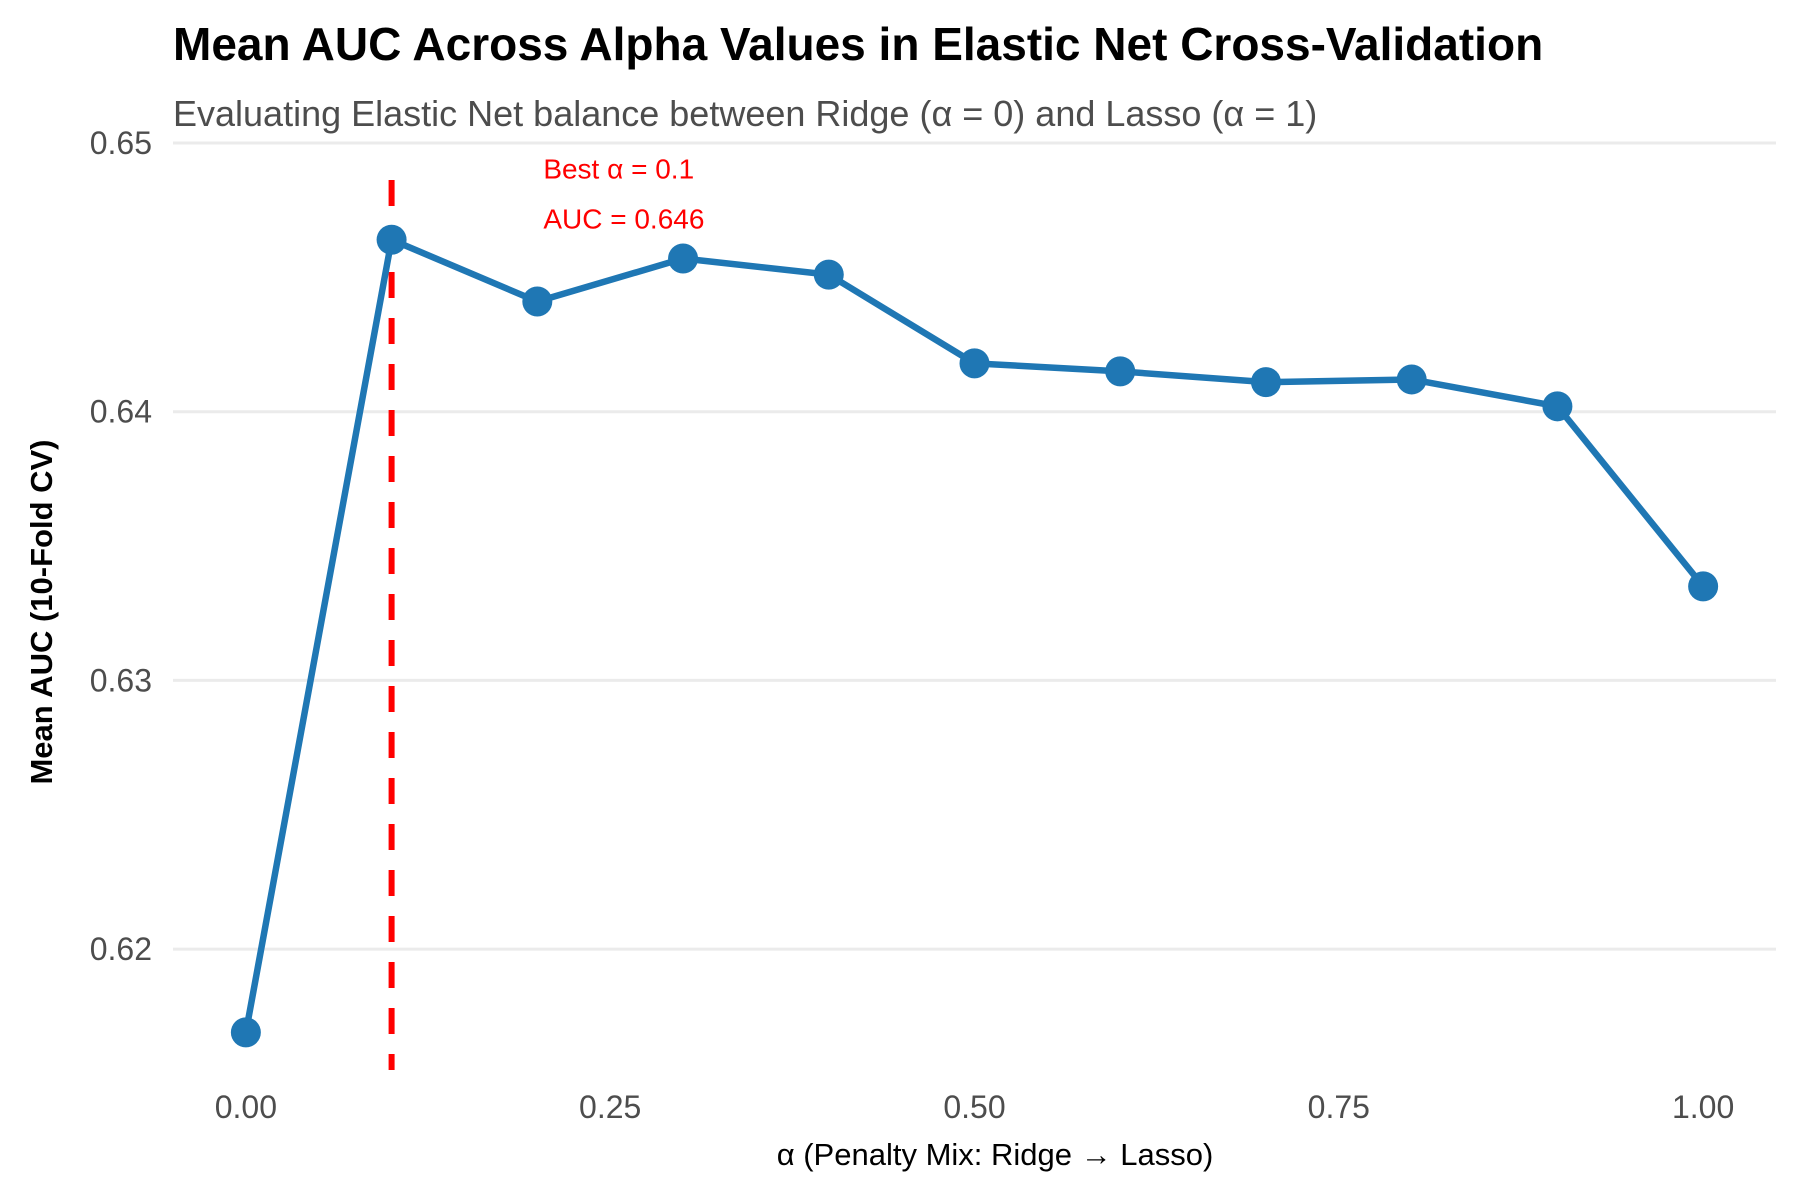  Describe the element at coordinates (623, 194) in the screenshot. I see `annotation-layer: Best α = 0.1 AUC = 0.646` at that location.